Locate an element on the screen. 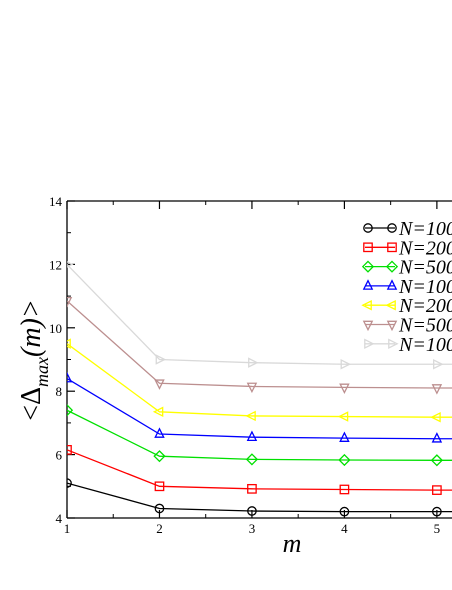 The image size is (452, 590). x-axis-label: m is located at coordinates (292, 543).